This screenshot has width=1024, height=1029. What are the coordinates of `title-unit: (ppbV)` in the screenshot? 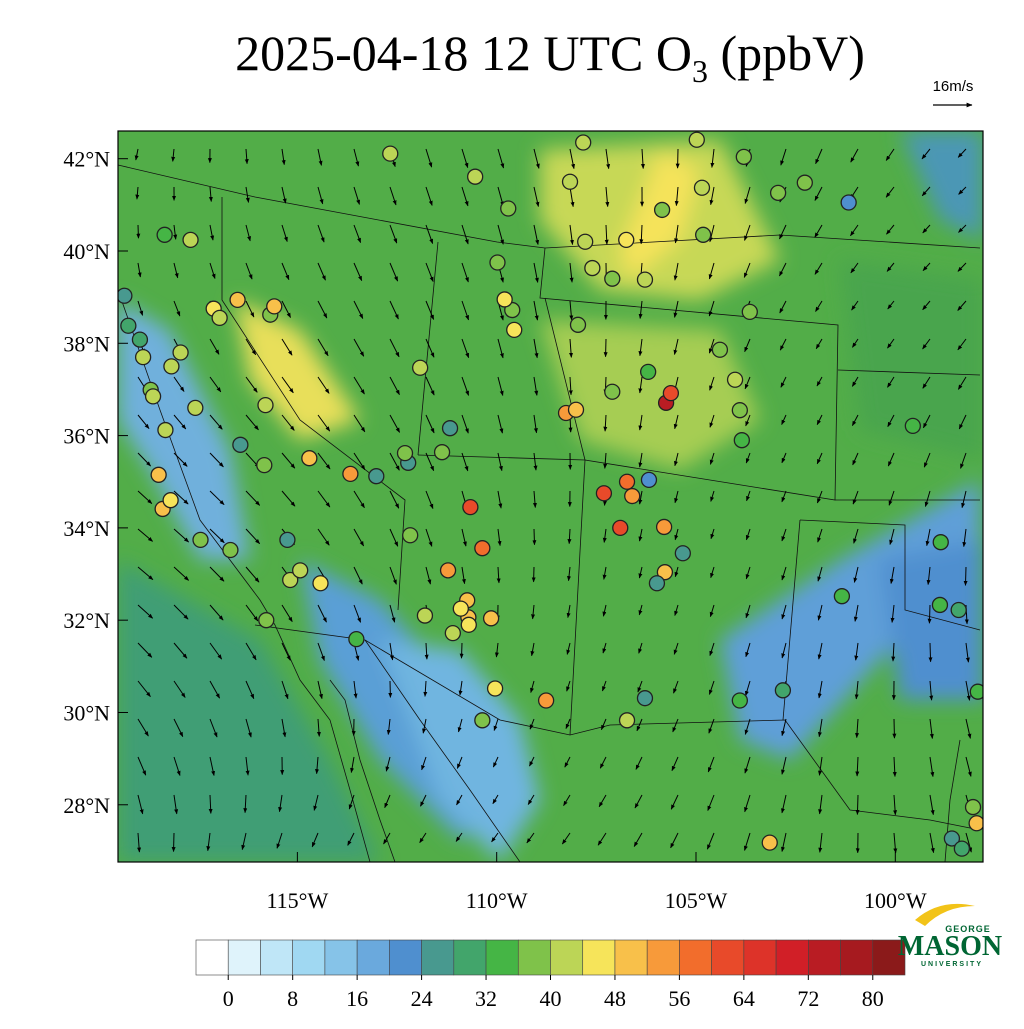 It's located at (786, 53).